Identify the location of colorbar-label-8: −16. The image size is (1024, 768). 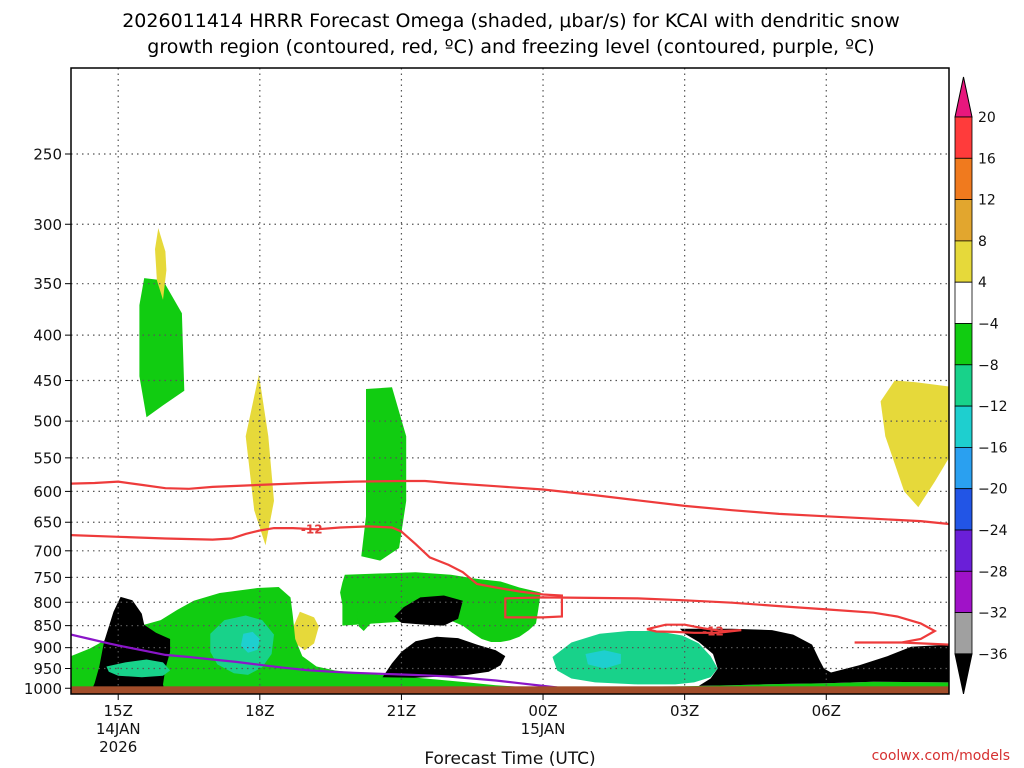
(993, 448).